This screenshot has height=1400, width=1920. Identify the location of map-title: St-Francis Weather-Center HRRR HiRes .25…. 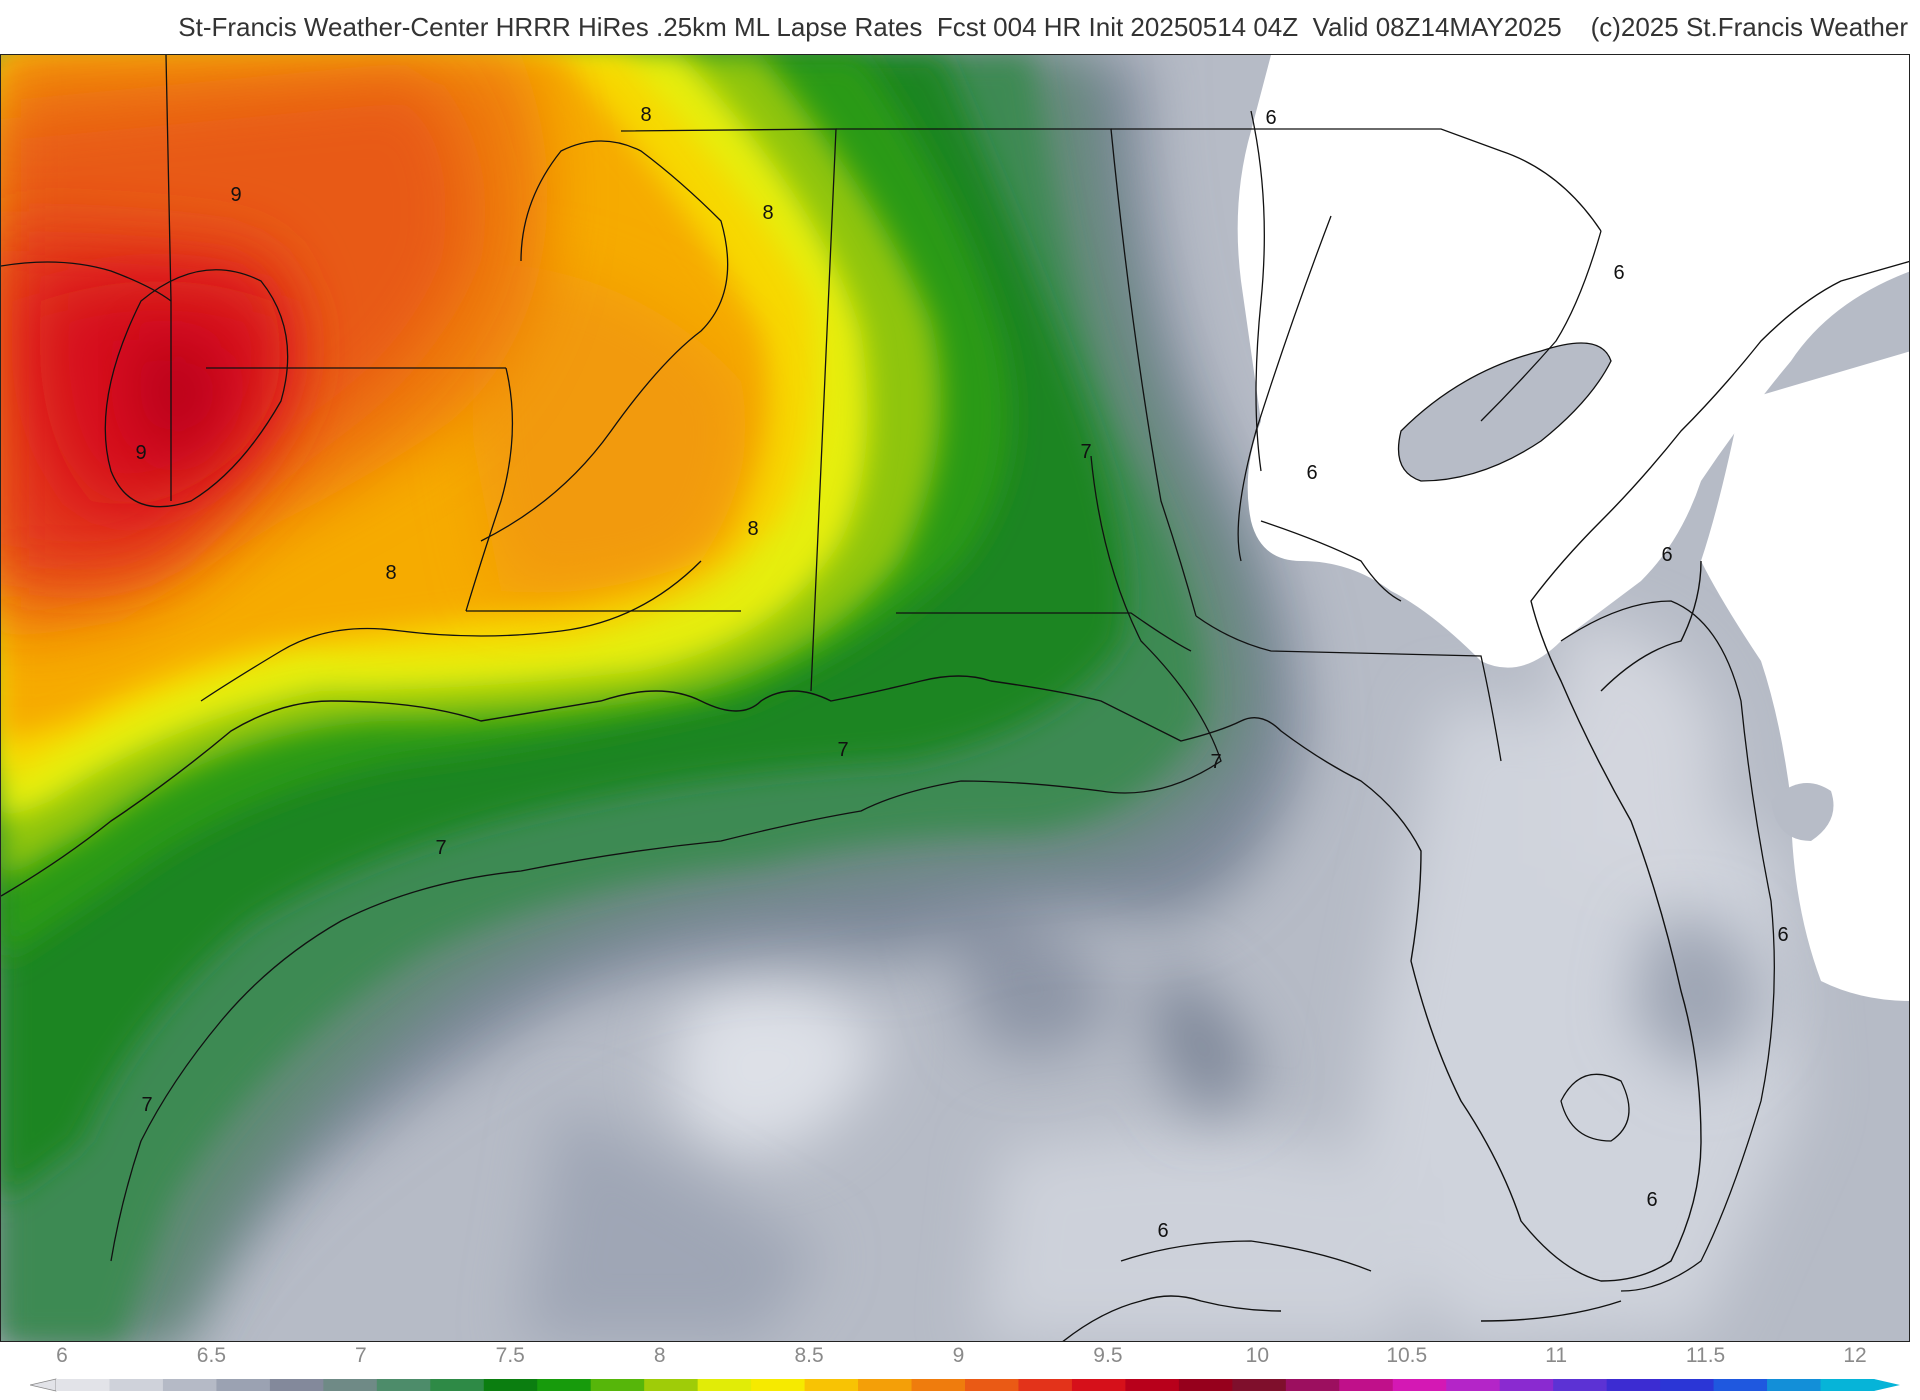
(1043, 26).